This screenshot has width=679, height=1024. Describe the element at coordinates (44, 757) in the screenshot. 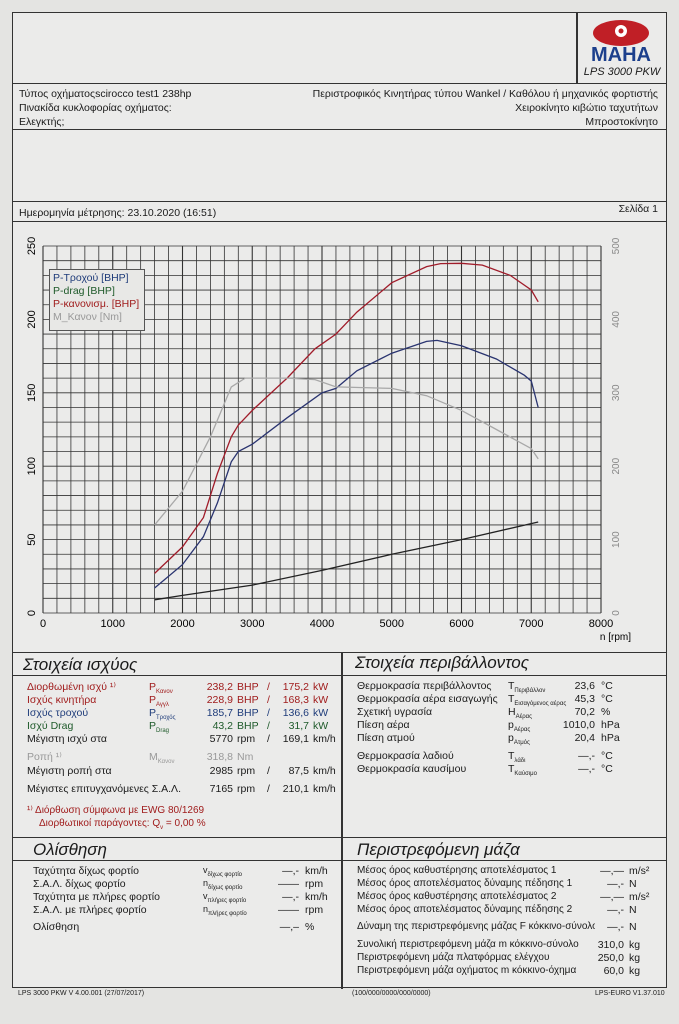

I see `power-label: Ροπή ¹⁾` at that location.